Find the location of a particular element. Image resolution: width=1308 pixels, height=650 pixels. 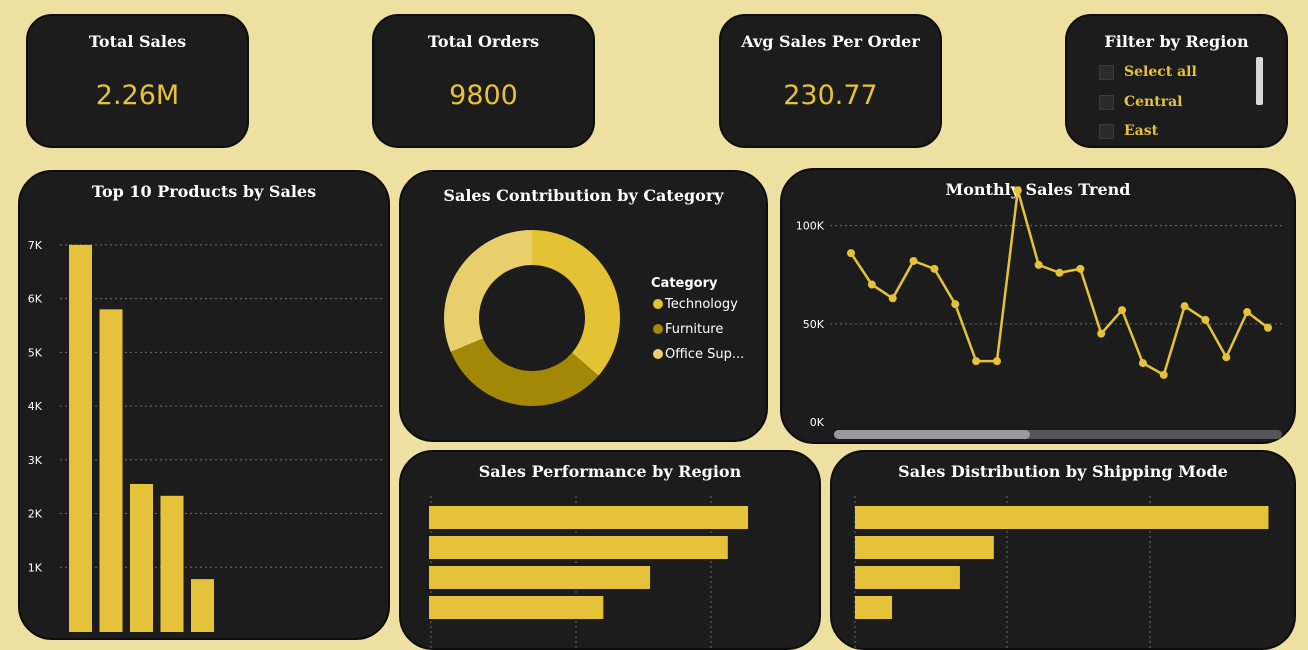

region-filter-title: Filter by Region is located at coordinates (1176, 41).